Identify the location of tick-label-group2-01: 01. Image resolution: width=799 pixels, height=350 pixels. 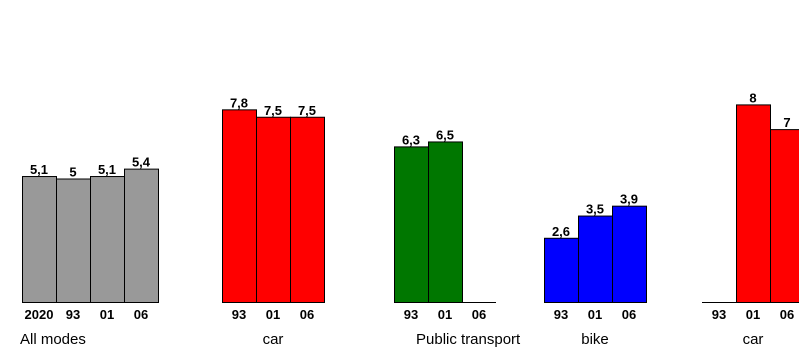
(445, 314).